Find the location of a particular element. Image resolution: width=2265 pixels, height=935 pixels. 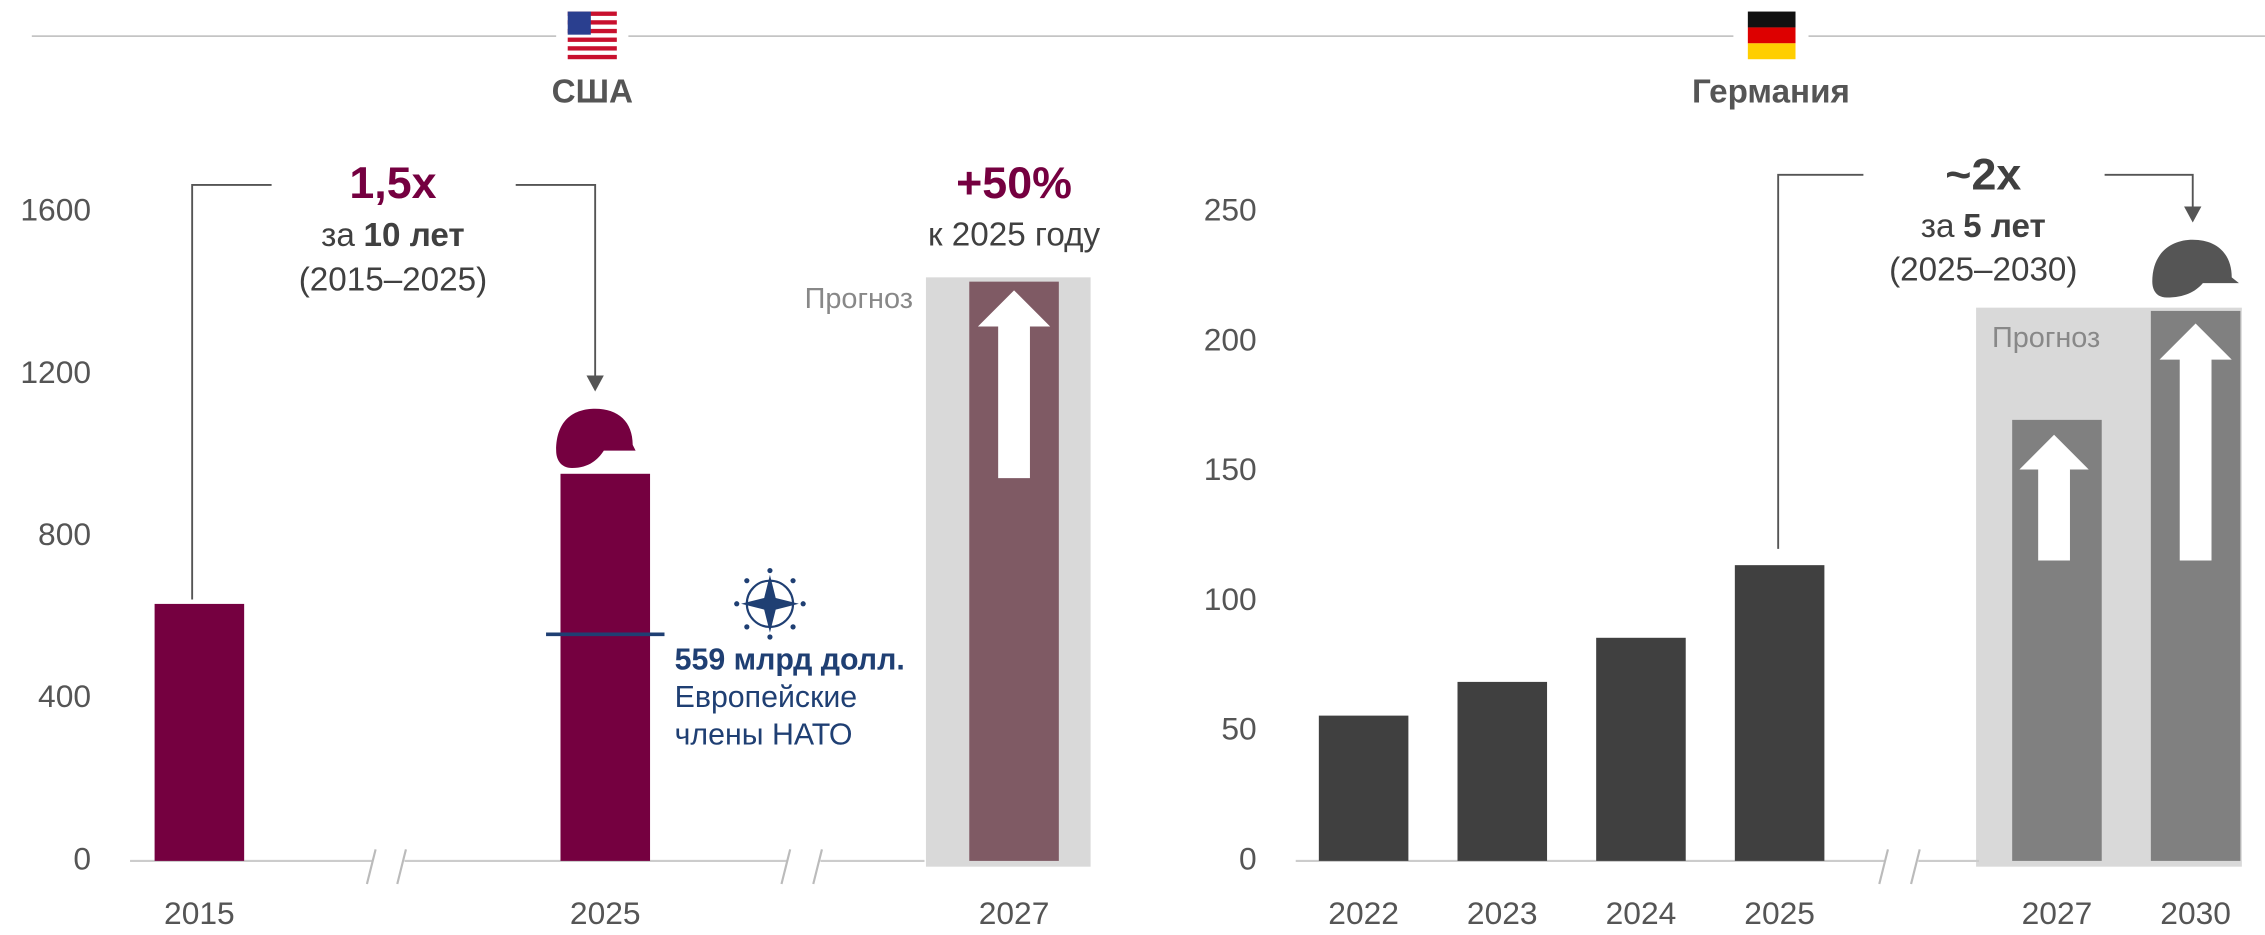

growth-range: (2025–2030) is located at coordinates (1983, 269).